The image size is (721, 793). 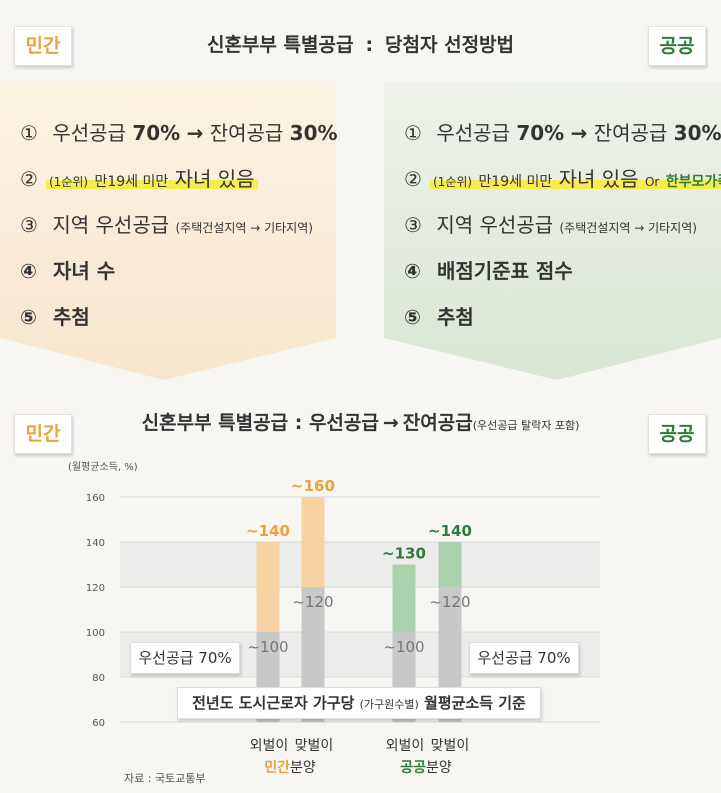 What do you see at coordinates (524, 658) in the screenshot?
I see `priority-supply-label-right: 우선공급 70%` at bounding box center [524, 658].